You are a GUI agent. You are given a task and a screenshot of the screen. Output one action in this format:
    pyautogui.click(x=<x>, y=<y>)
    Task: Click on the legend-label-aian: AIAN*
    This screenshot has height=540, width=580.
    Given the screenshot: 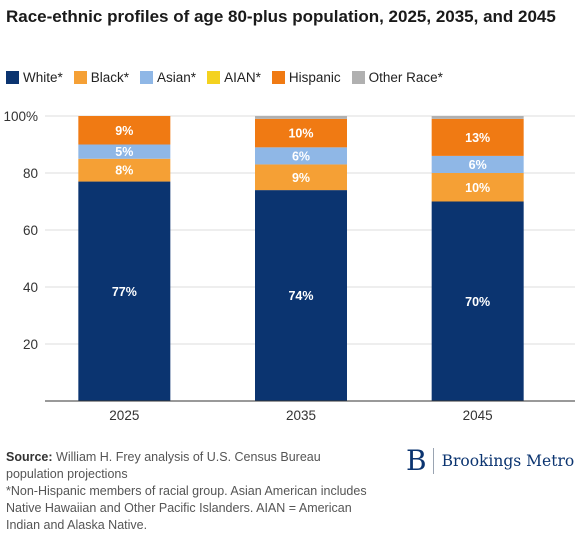 What is the action you would take?
    pyautogui.click(x=242, y=77)
    